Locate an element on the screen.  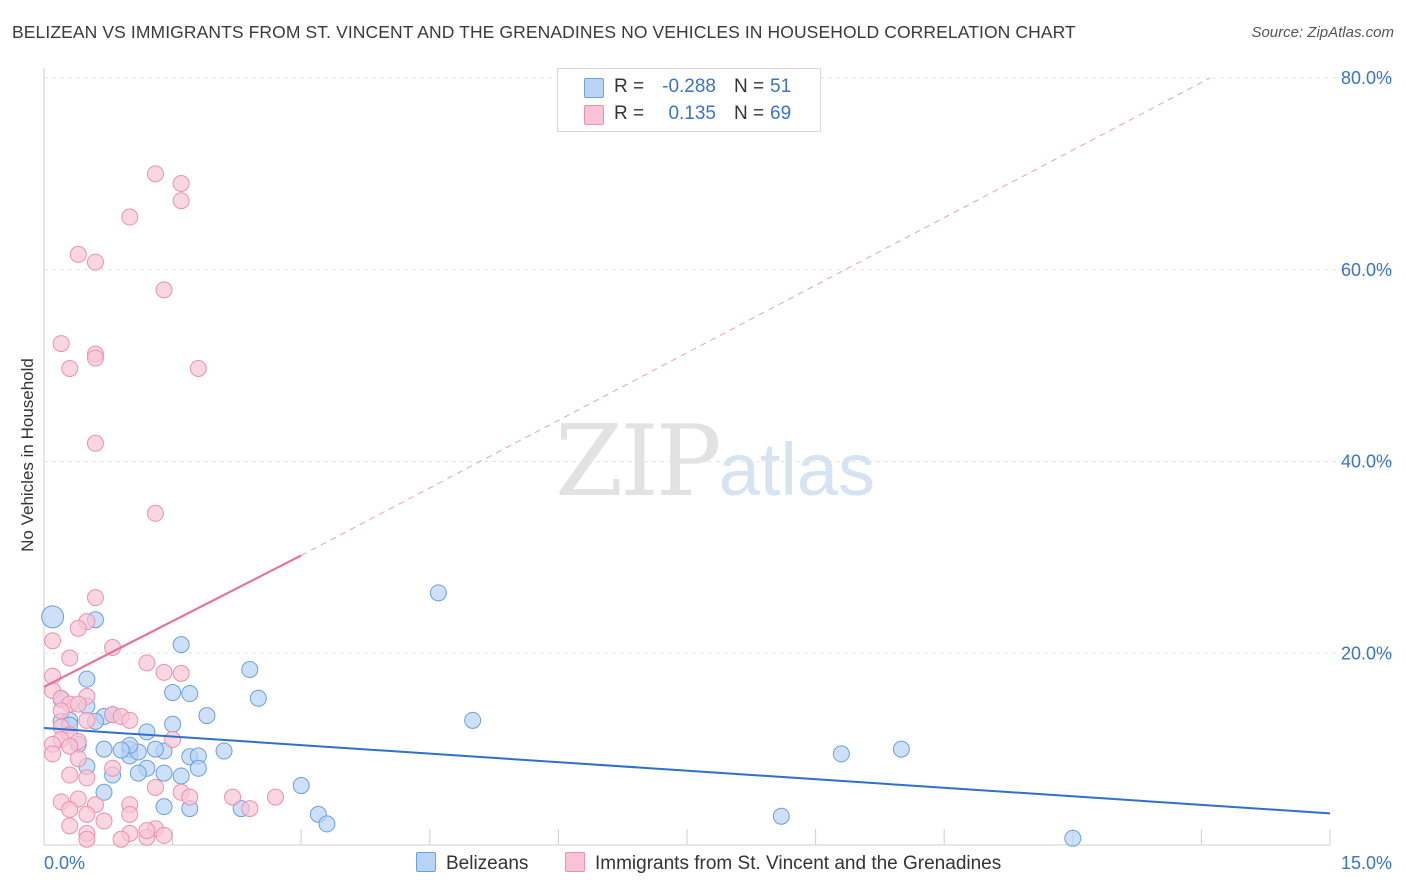
legend-row-immigrants: R = 0.135 N = 69 is located at coordinates (689, 115).